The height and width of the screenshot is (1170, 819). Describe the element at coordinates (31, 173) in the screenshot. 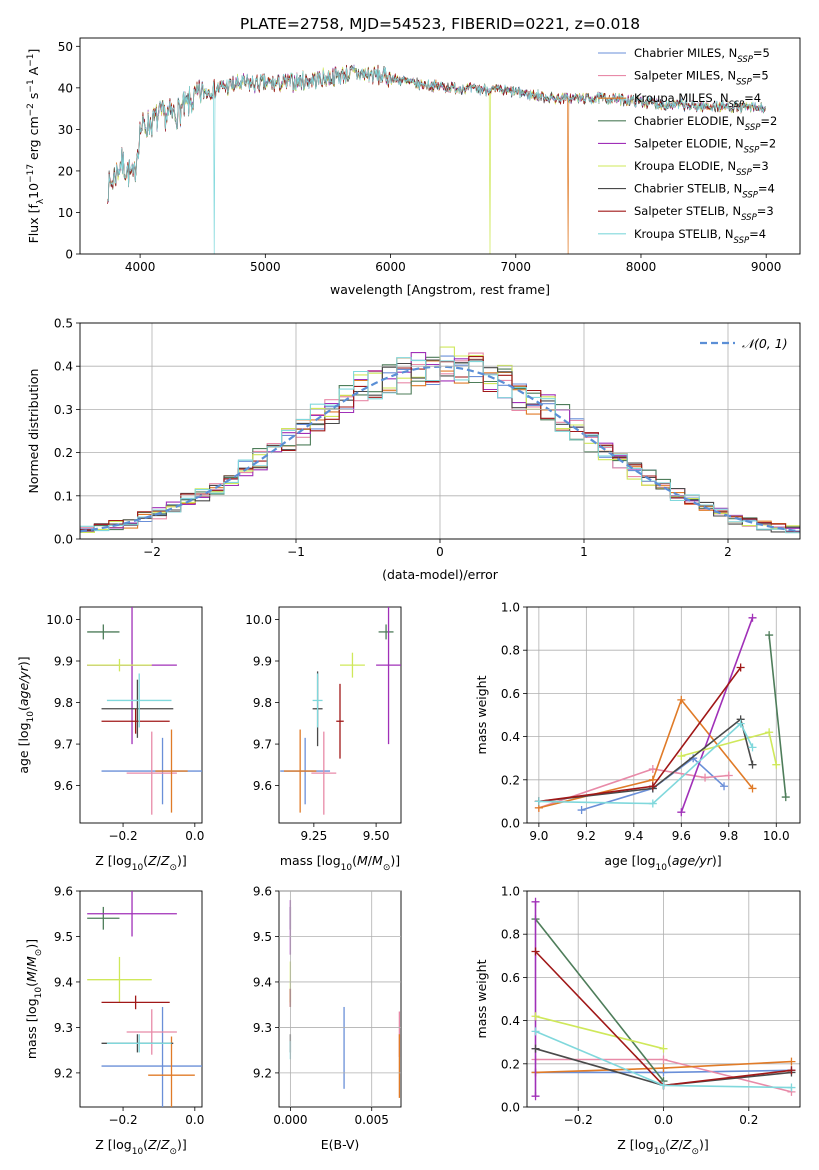

I see `label-part: −17` at that location.